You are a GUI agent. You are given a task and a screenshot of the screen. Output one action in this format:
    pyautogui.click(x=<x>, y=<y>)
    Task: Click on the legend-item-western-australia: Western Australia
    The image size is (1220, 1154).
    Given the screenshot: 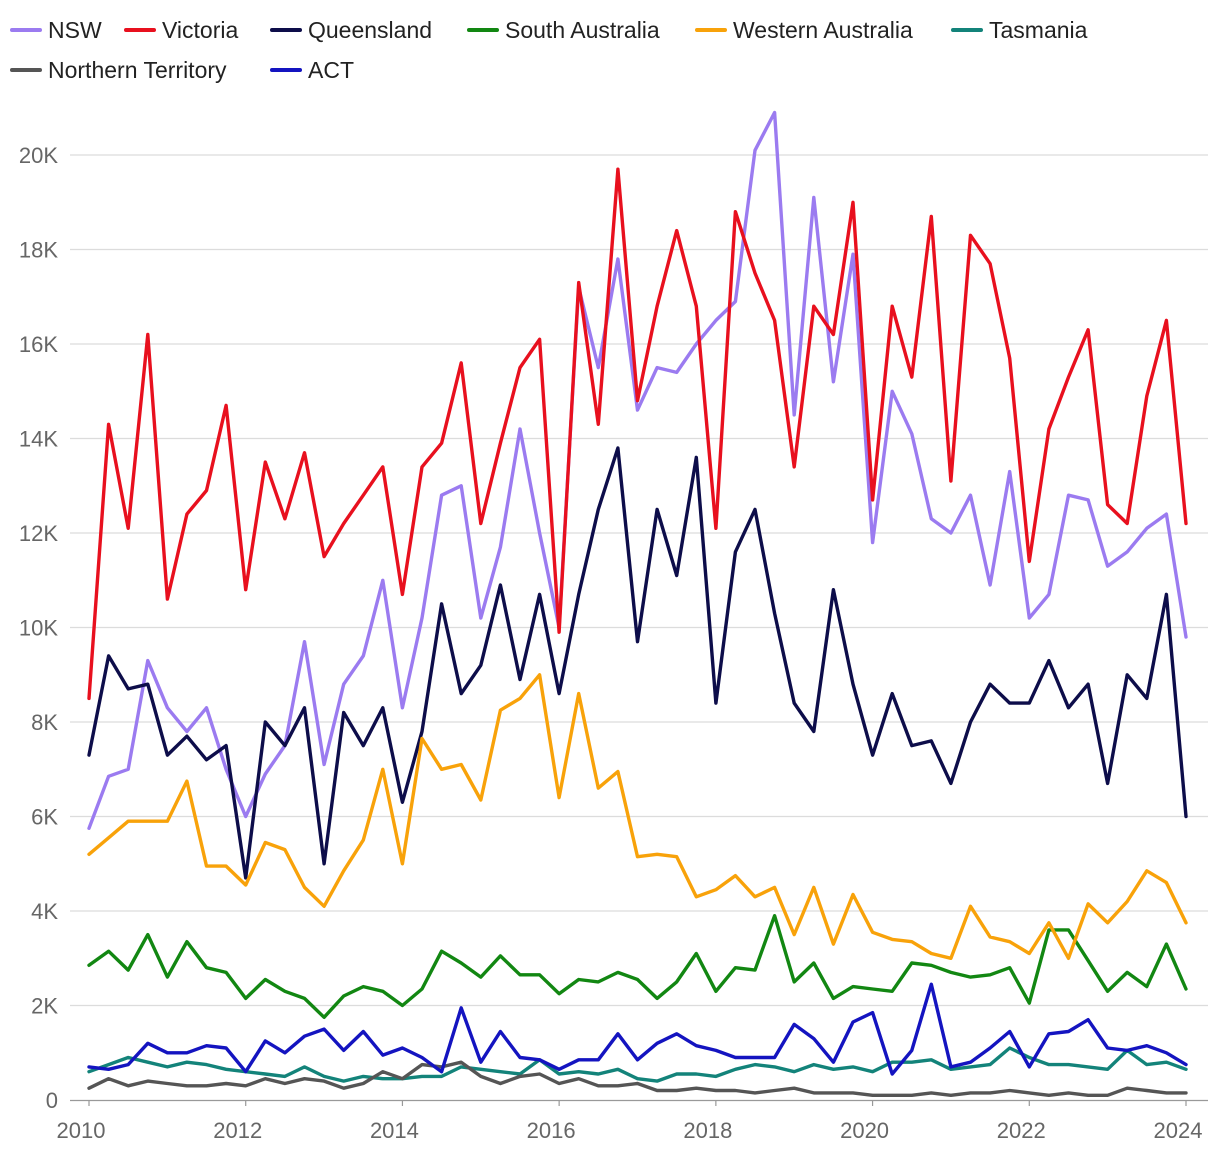 What is the action you would take?
    pyautogui.click(x=804, y=30)
    